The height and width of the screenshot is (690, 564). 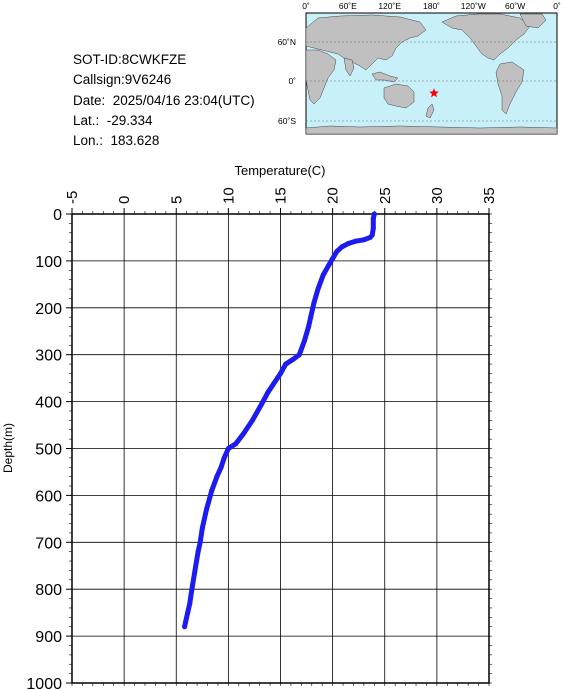 I want to click on map-latitude-label: 60˚S, so click(x=287, y=121).